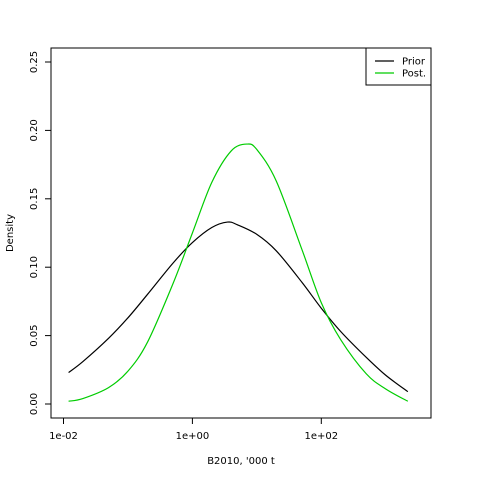 Image resolution: width=480 pixels, height=480 pixels. What do you see at coordinates (193, 429) in the screenshot?
I see `x-axis: 1e-02 1e+00 1e+02` at bounding box center [193, 429].